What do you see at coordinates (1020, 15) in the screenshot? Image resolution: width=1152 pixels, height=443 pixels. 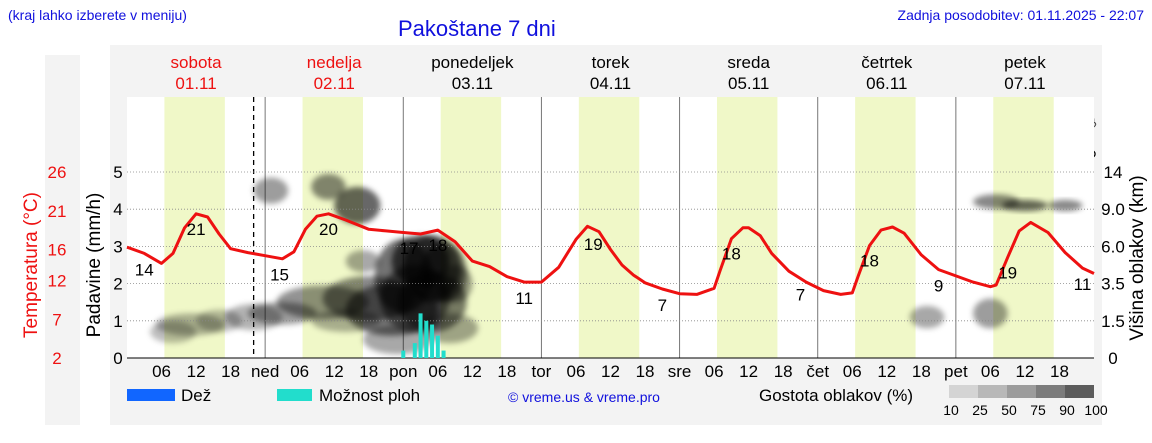 I see `last-updated: Zadnja posodobitev: 01.11.2025 - 22:07` at bounding box center [1020, 15].